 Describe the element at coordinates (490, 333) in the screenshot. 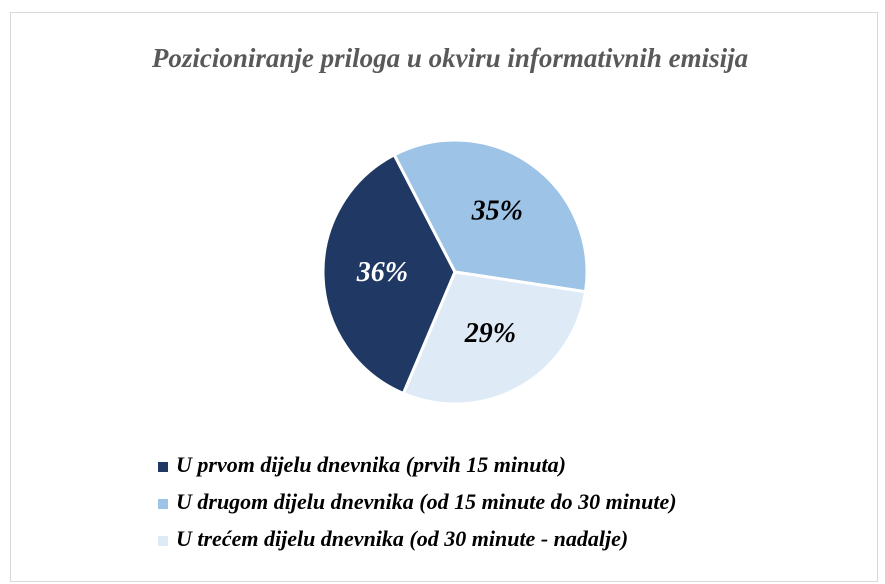

I see `data-label: 29%` at that location.